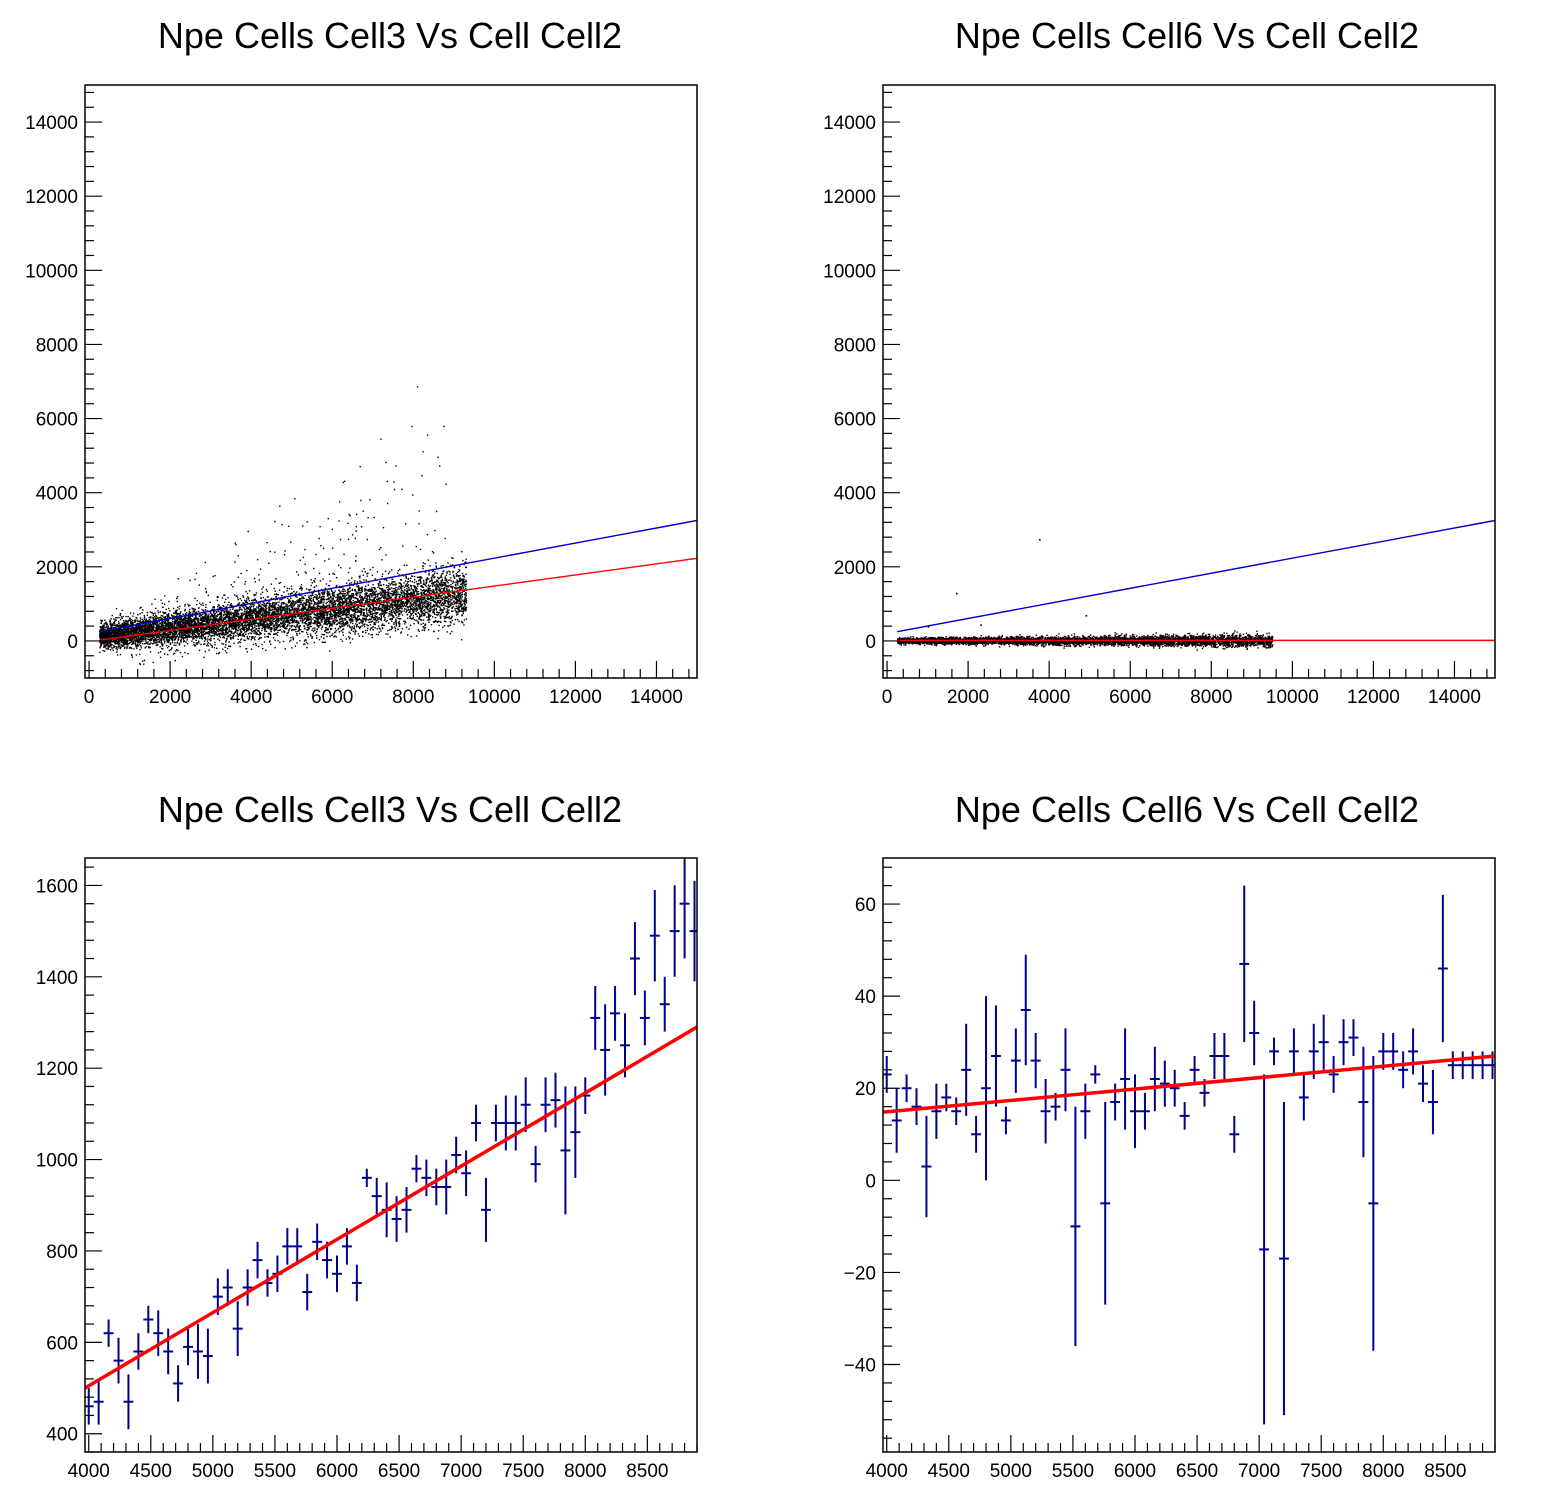  Describe the element at coordinates (390, 35) in the screenshot. I see `chart-title: Npe Cells Cell3 Vs Cell Cell2` at that location.